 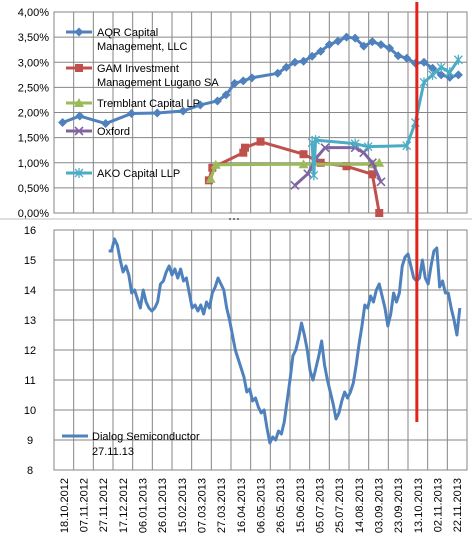 What do you see at coordinates (301, 505) in the screenshot?
I see `bottom-x-tick-label: 15.06.2013` at bounding box center [301, 505].